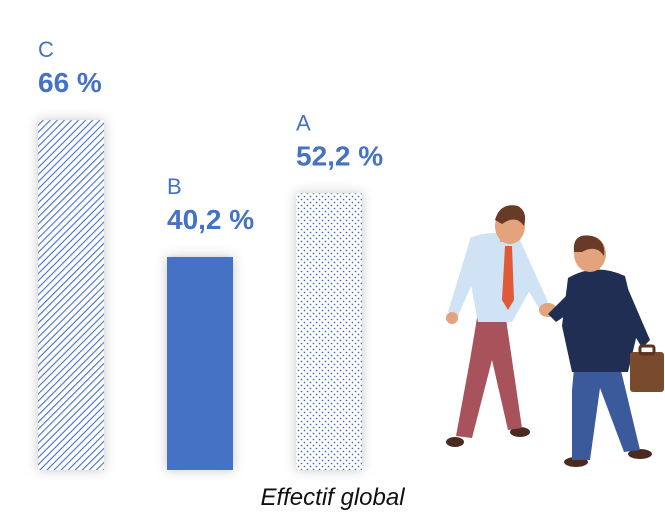  What do you see at coordinates (71, 295) in the screenshot?
I see `bar-c` at bounding box center [71, 295].